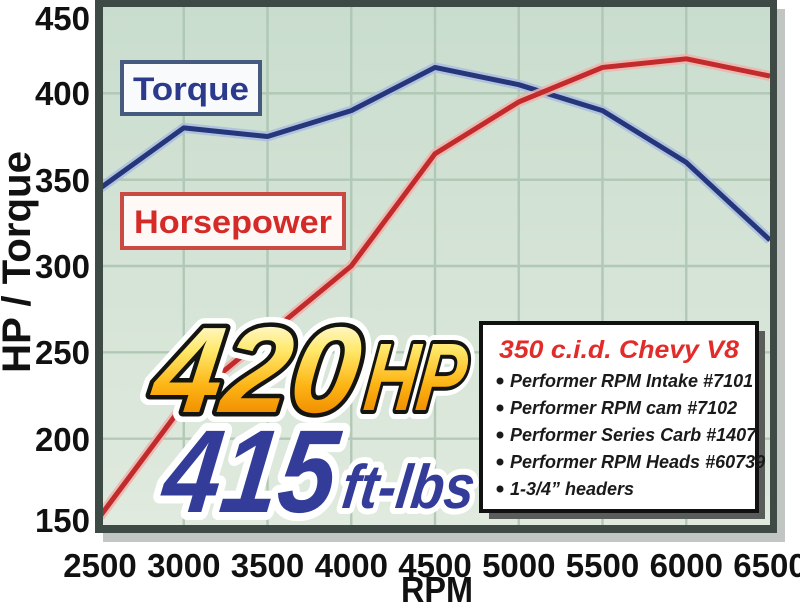 This screenshot has height=611, width=800. What do you see at coordinates (766, 565) in the screenshot?
I see `x-tick-6500: 6500` at bounding box center [766, 565].